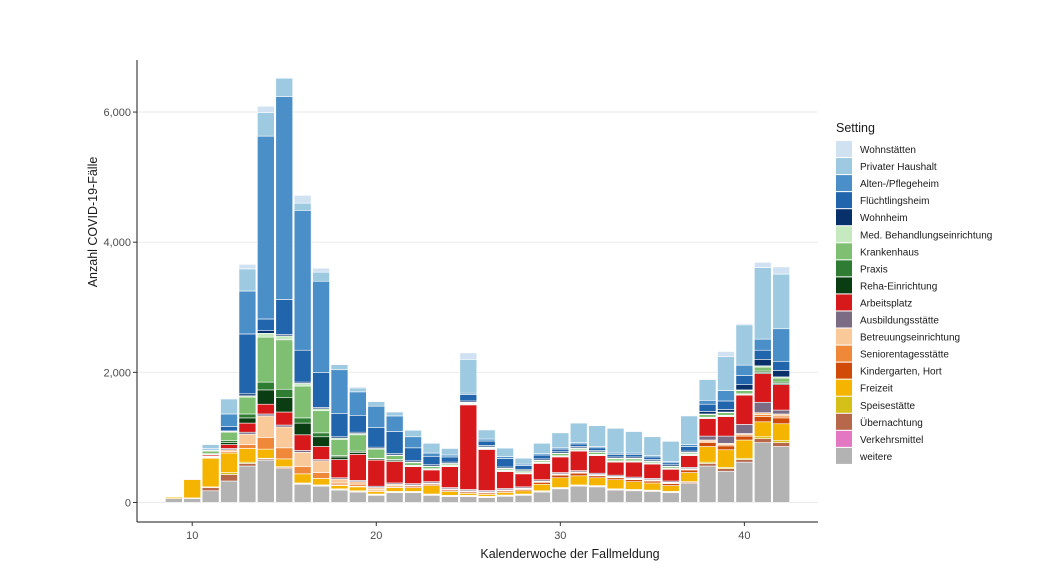  What do you see at coordinates (894, 201) in the screenshot?
I see `legend-label: Flüchtlingsheim` at bounding box center [894, 201].